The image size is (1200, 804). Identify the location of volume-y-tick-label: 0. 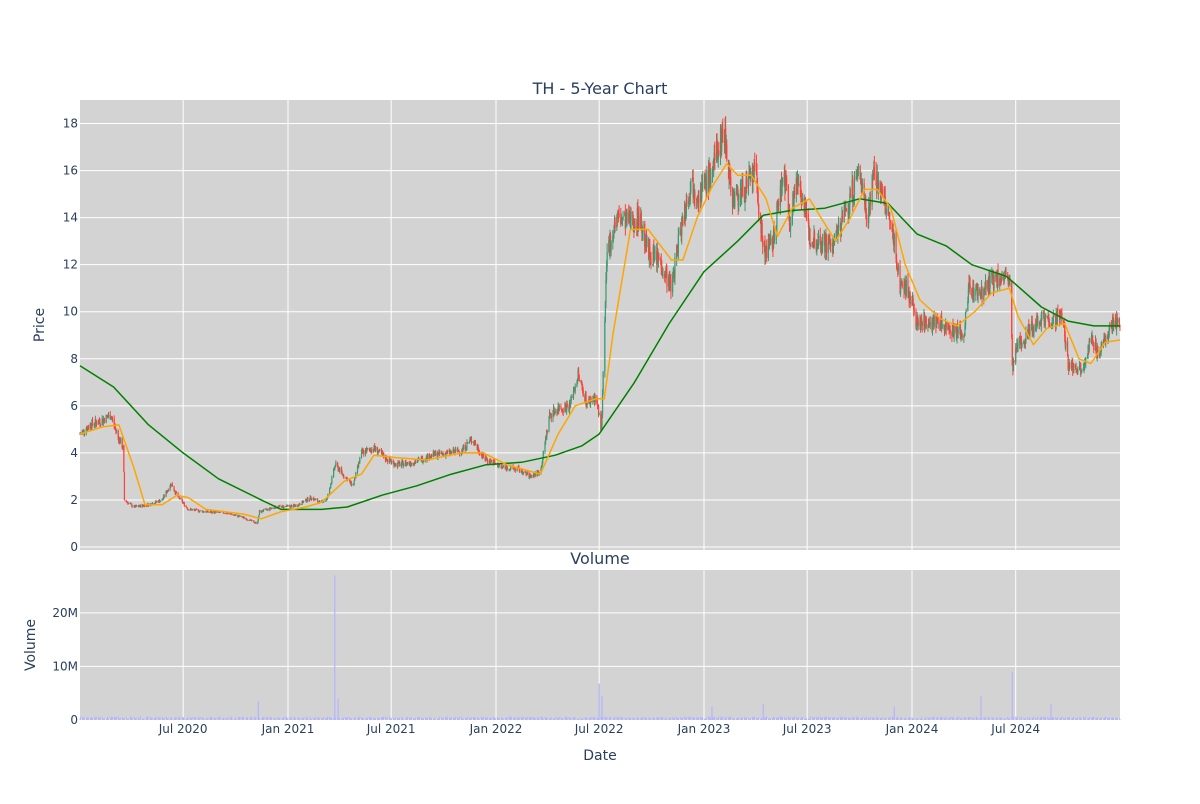
(74, 720).